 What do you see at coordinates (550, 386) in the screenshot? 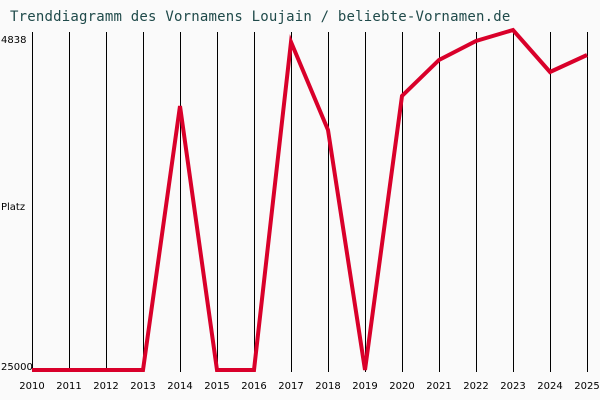
I see `x-axis-label-2024: 2024` at bounding box center [550, 386].